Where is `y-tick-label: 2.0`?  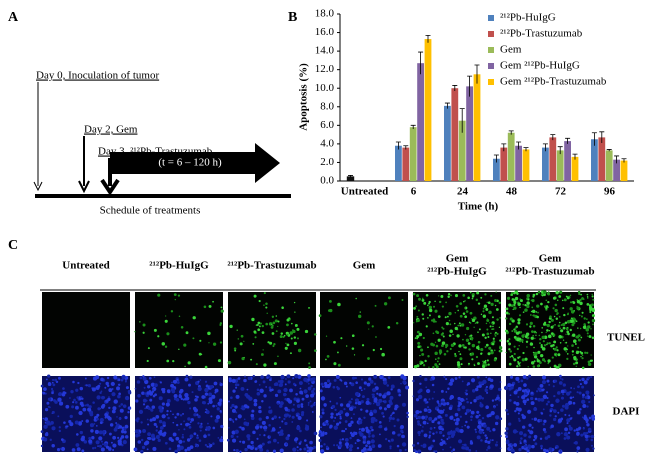 y-tick-label: 2.0 is located at coordinates (327, 162).